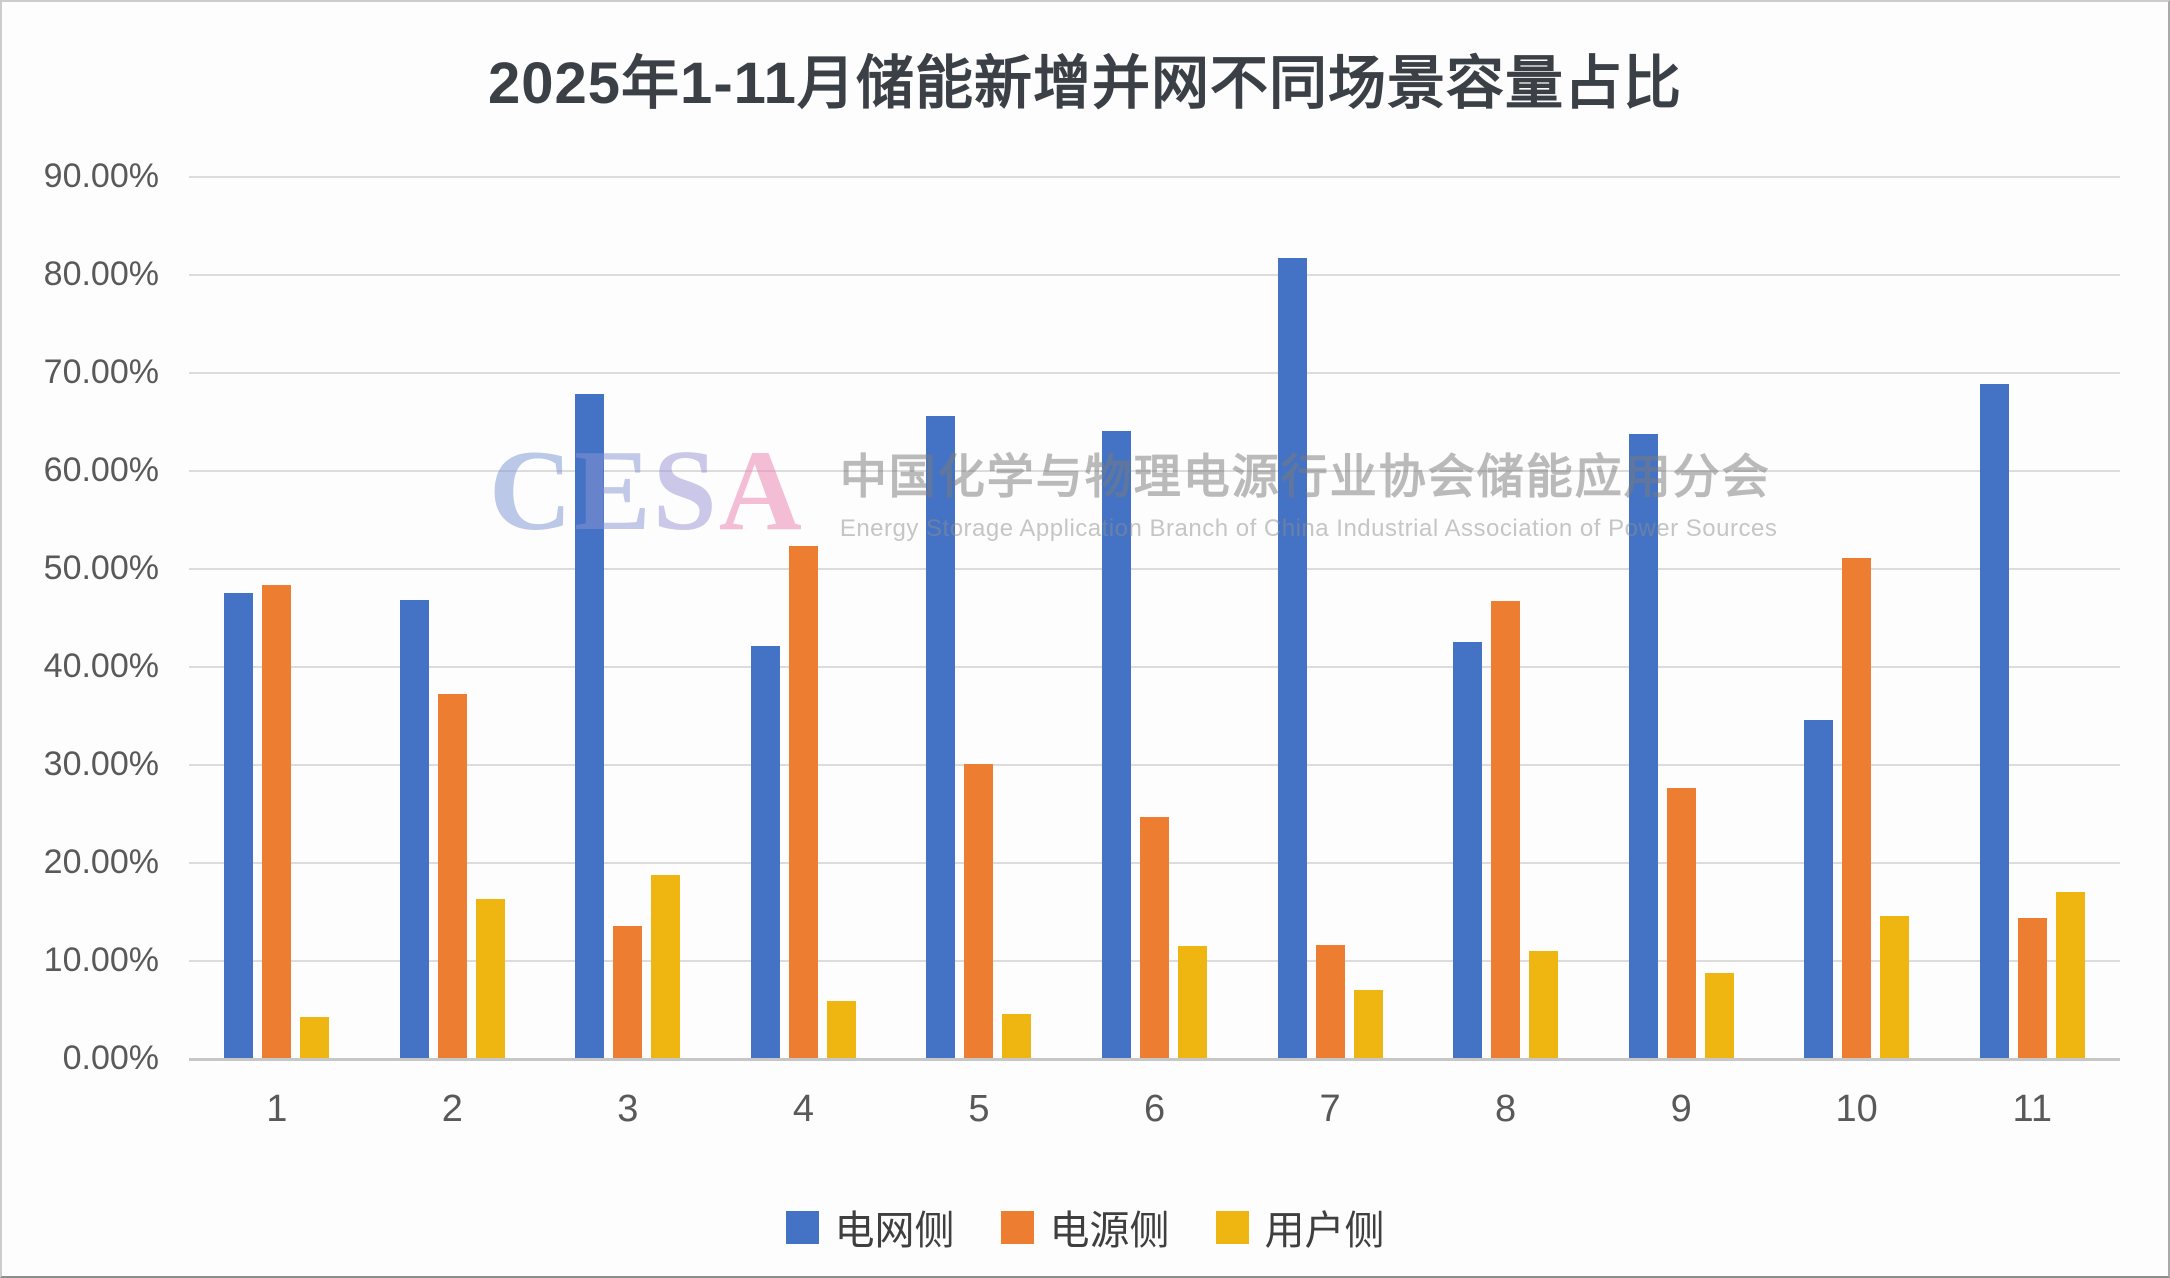 This screenshot has height=1278, width=2170. What do you see at coordinates (1109, 1231) in the screenshot?
I see `legend-label-power-side: 电源侧` at bounding box center [1109, 1231].